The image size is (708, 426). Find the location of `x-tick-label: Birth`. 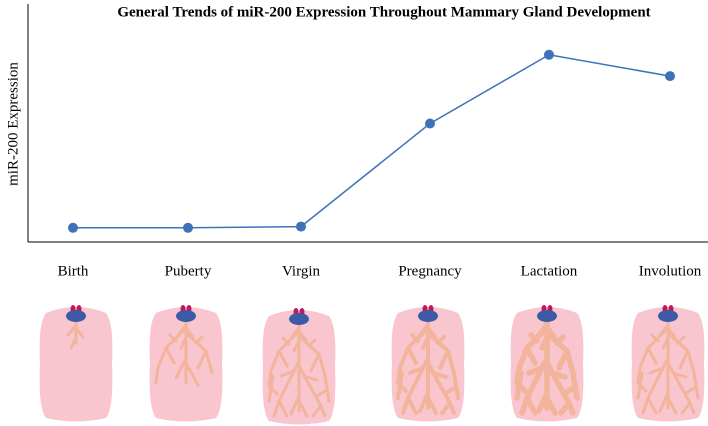

x-tick-label: Birth is located at coordinates (73, 271).